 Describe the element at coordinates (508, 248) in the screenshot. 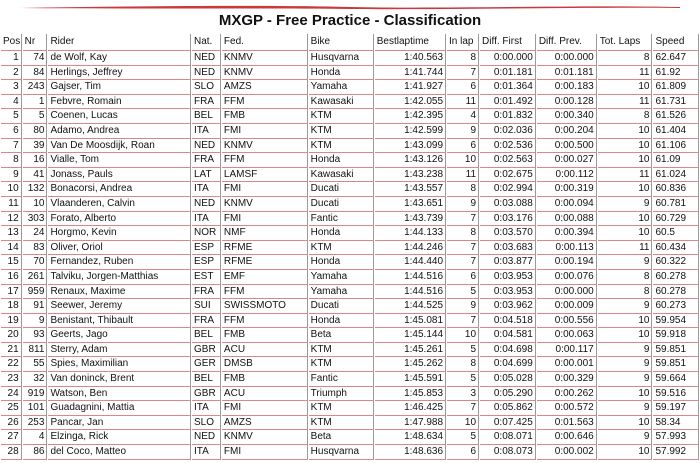

I see `cell-diff-first: 0:03.683` at that location.